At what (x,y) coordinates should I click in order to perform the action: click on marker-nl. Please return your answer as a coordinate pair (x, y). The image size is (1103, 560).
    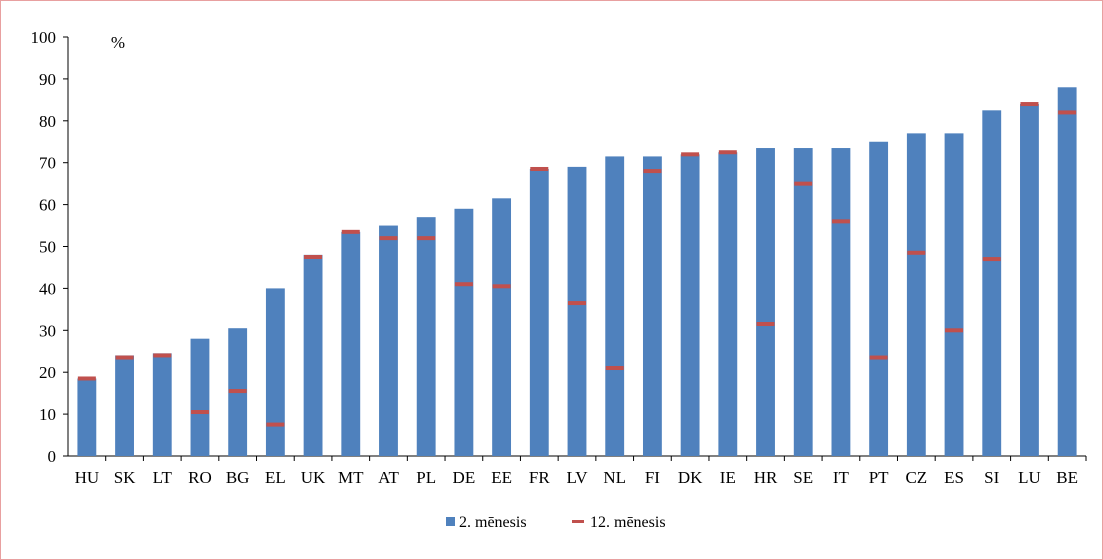
    Looking at the image, I should click on (614, 368).